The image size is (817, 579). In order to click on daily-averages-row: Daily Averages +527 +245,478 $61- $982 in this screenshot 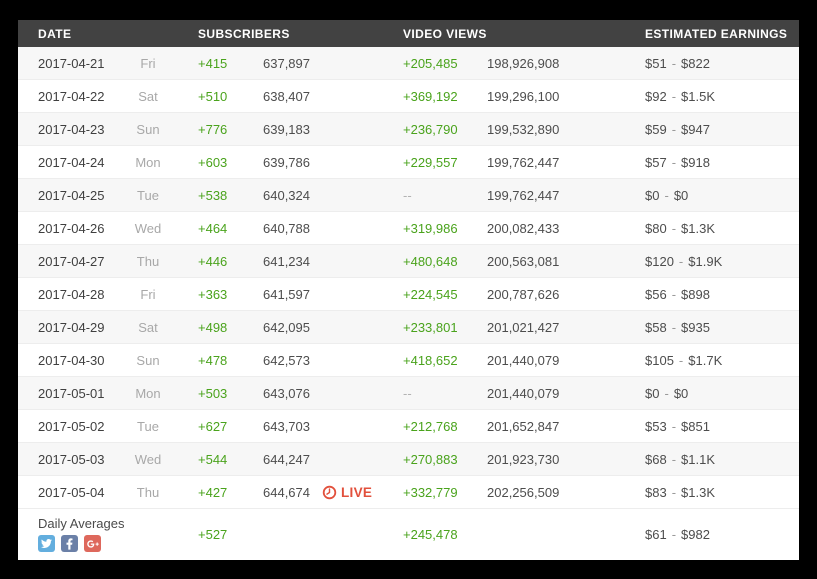, I will do `click(408, 534)`.